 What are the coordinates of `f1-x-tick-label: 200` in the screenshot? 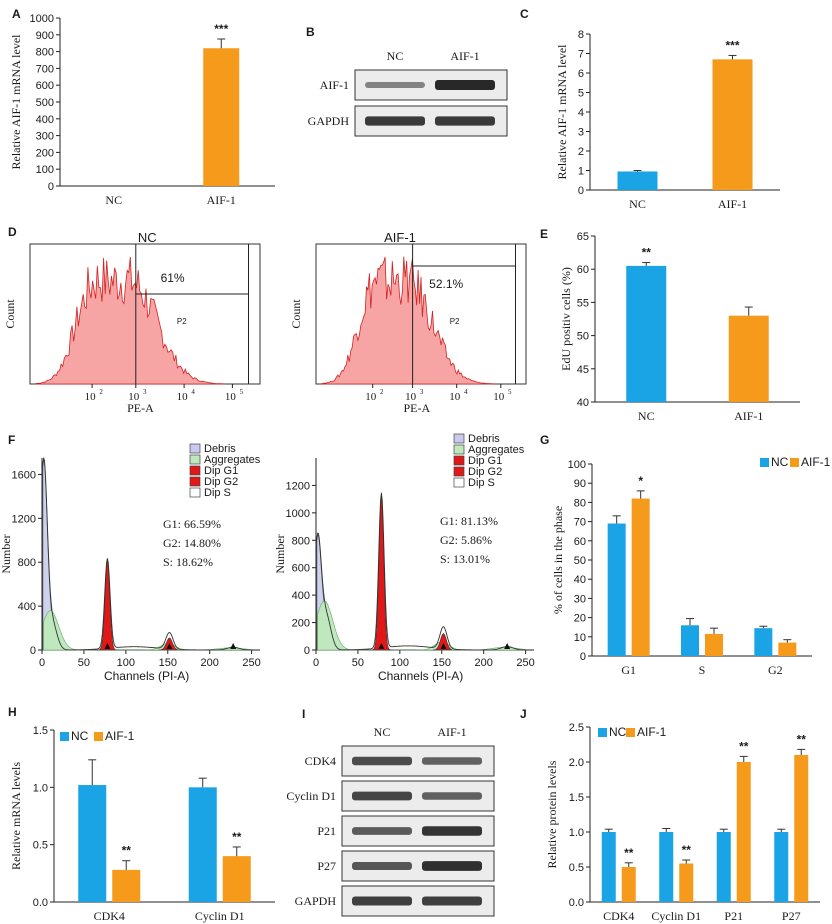 It's located at (210, 663).